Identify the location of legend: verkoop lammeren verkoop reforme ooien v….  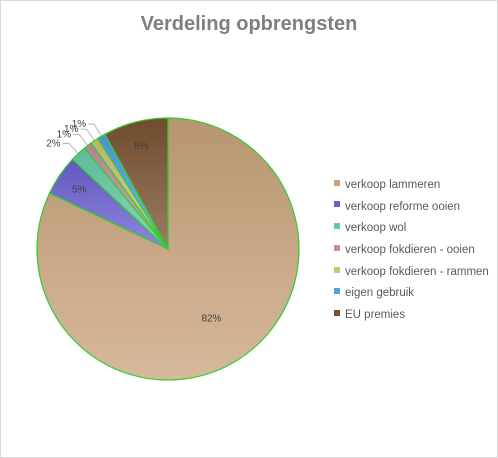
(411, 249).